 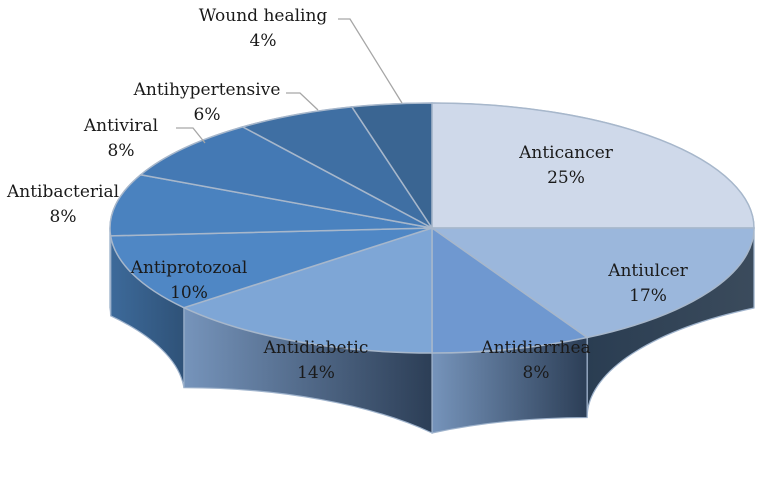 I want to click on value-antibacterial: 8%, so click(x=63, y=217).